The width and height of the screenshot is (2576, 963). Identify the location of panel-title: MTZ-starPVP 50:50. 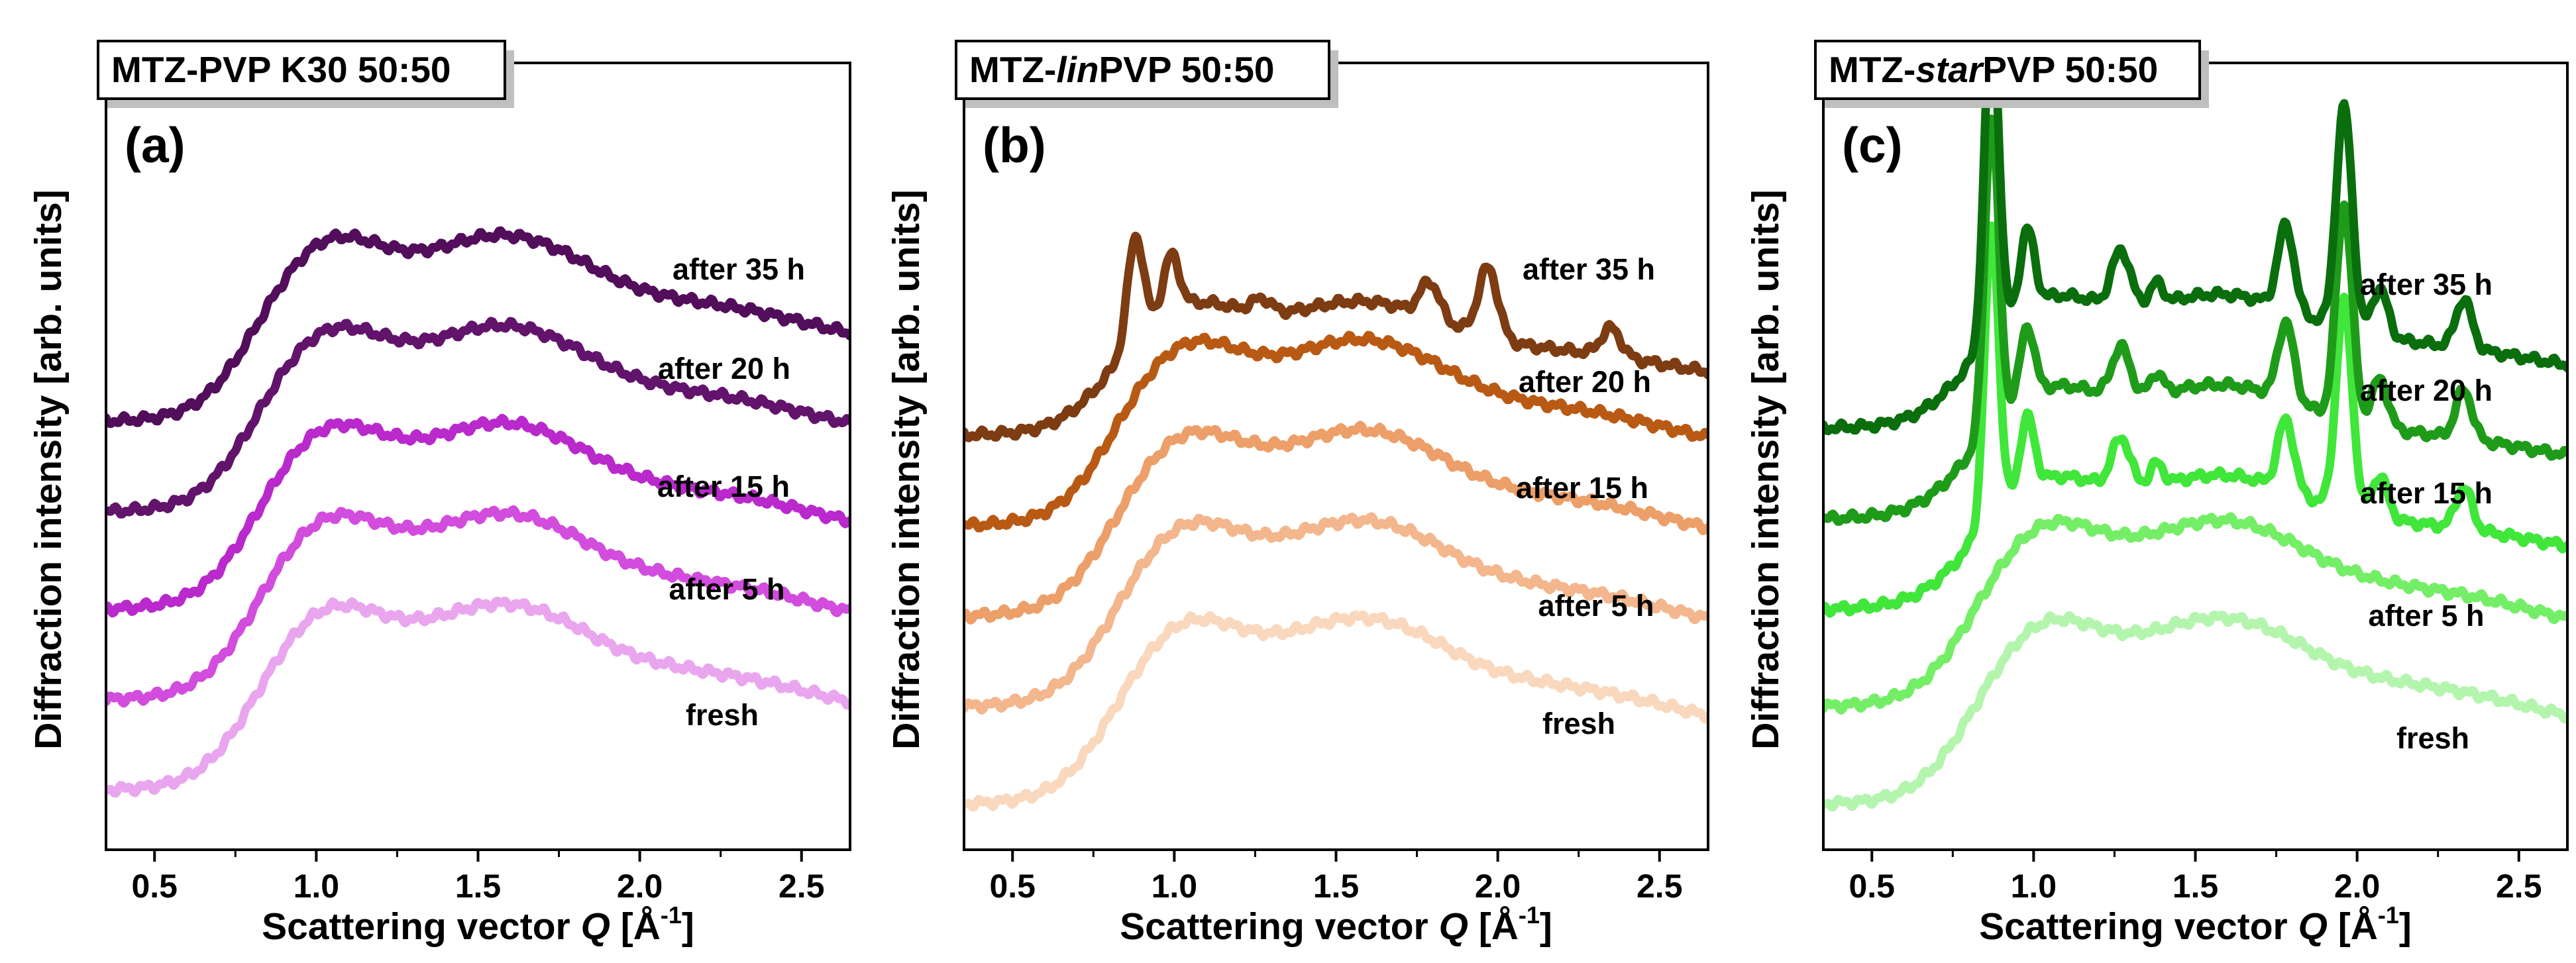
(1993, 69).